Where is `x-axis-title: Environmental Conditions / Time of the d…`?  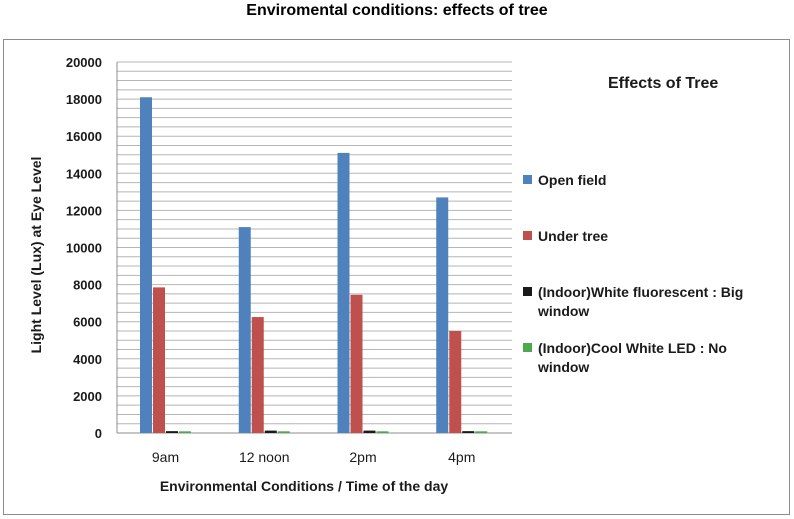 x-axis-title: Environmental Conditions / Time of the d… is located at coordinates (304, 486).